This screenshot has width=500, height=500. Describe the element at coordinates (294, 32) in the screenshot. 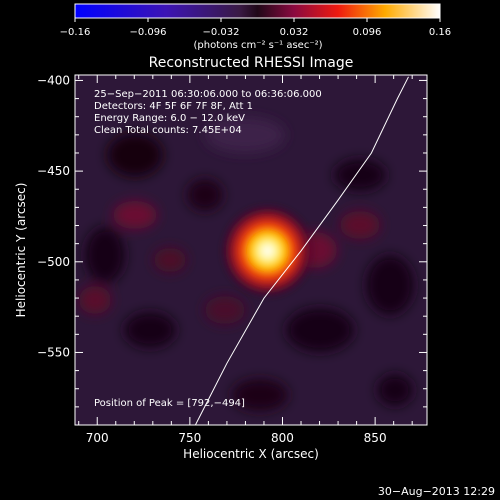

I see `colorbar-tick-label: 0.032` at that location.